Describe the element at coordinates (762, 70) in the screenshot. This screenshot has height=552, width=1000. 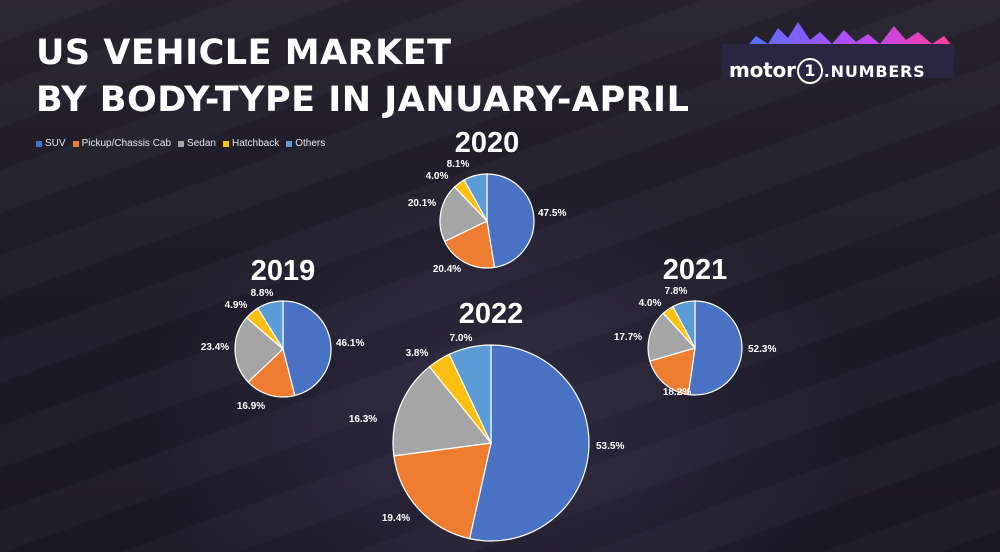
I see `logo-motor-text: motor` at that location.